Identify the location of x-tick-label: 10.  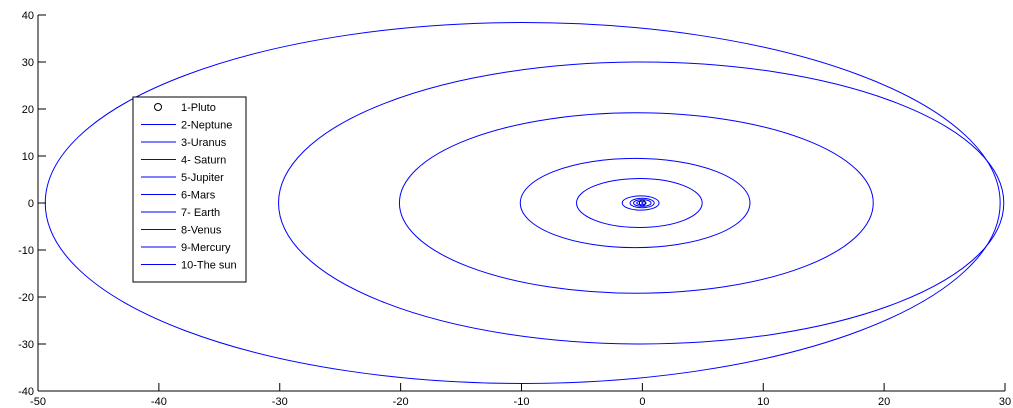
(763, 402).